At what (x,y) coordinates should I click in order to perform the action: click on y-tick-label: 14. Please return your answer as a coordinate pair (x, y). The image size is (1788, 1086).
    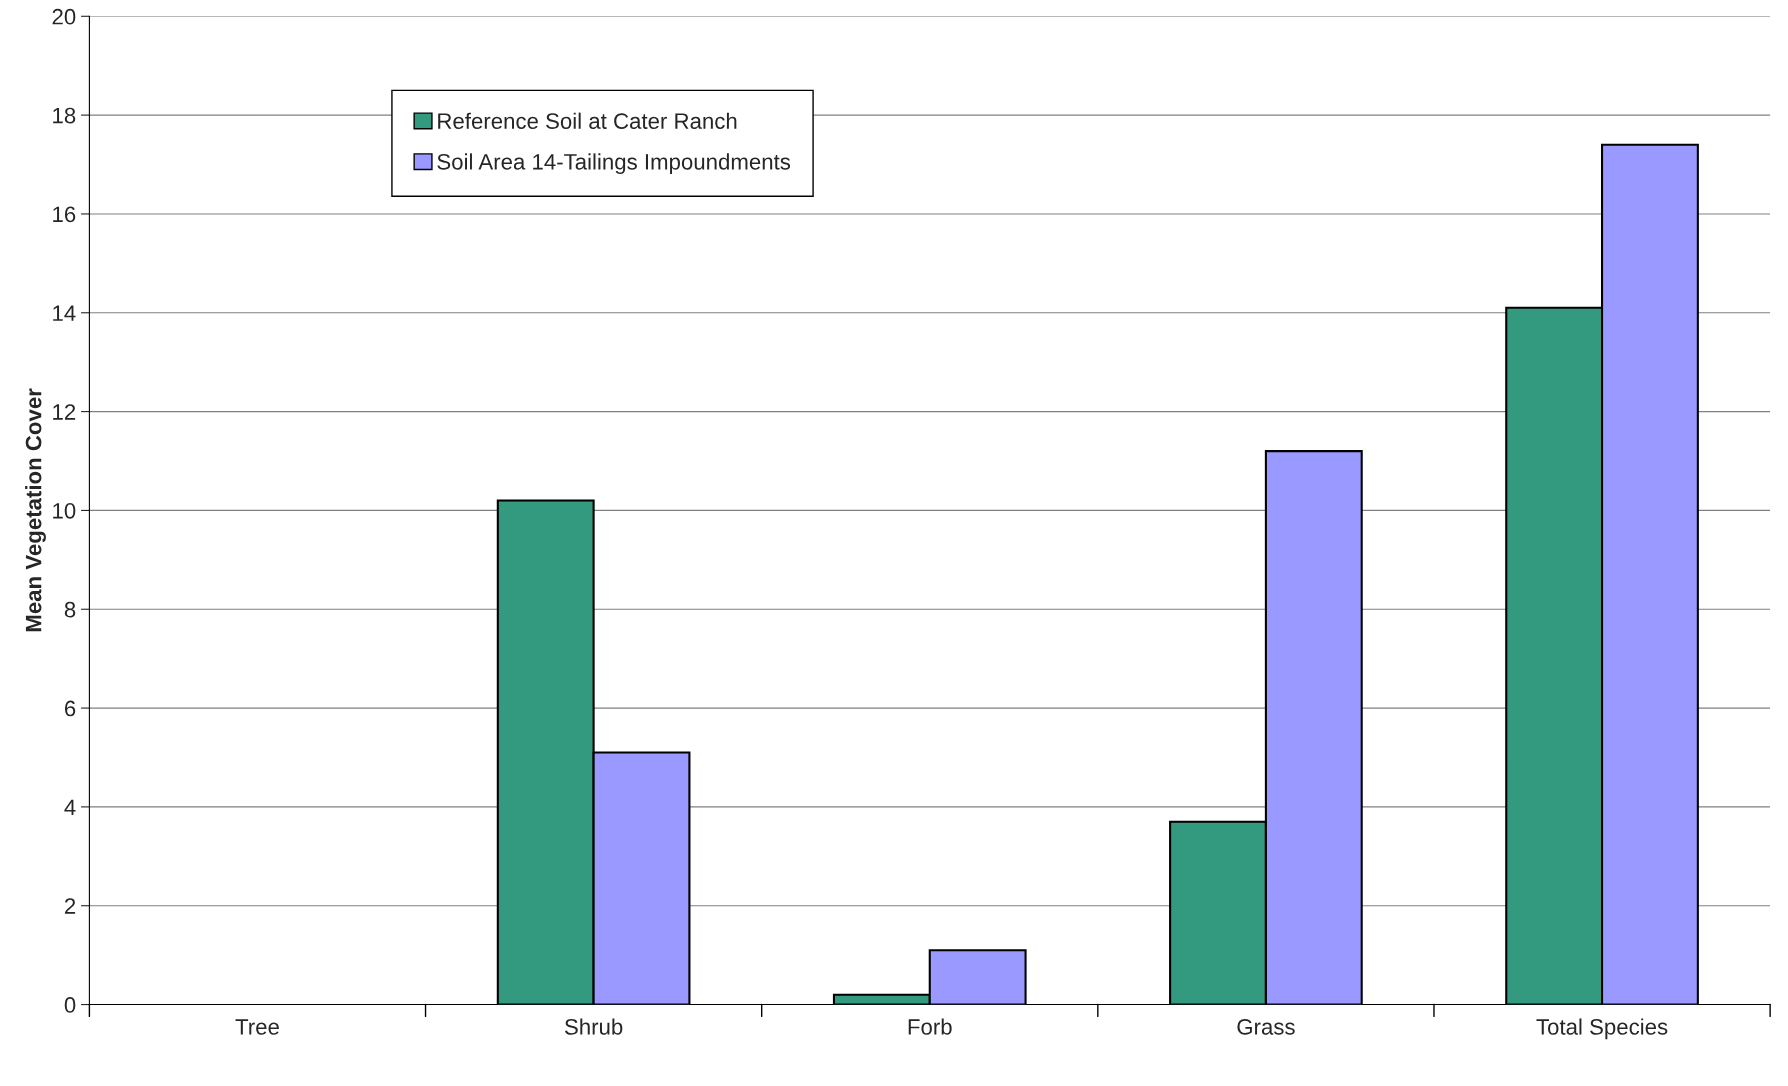
    Looking at the image, I should click on (64, 313).